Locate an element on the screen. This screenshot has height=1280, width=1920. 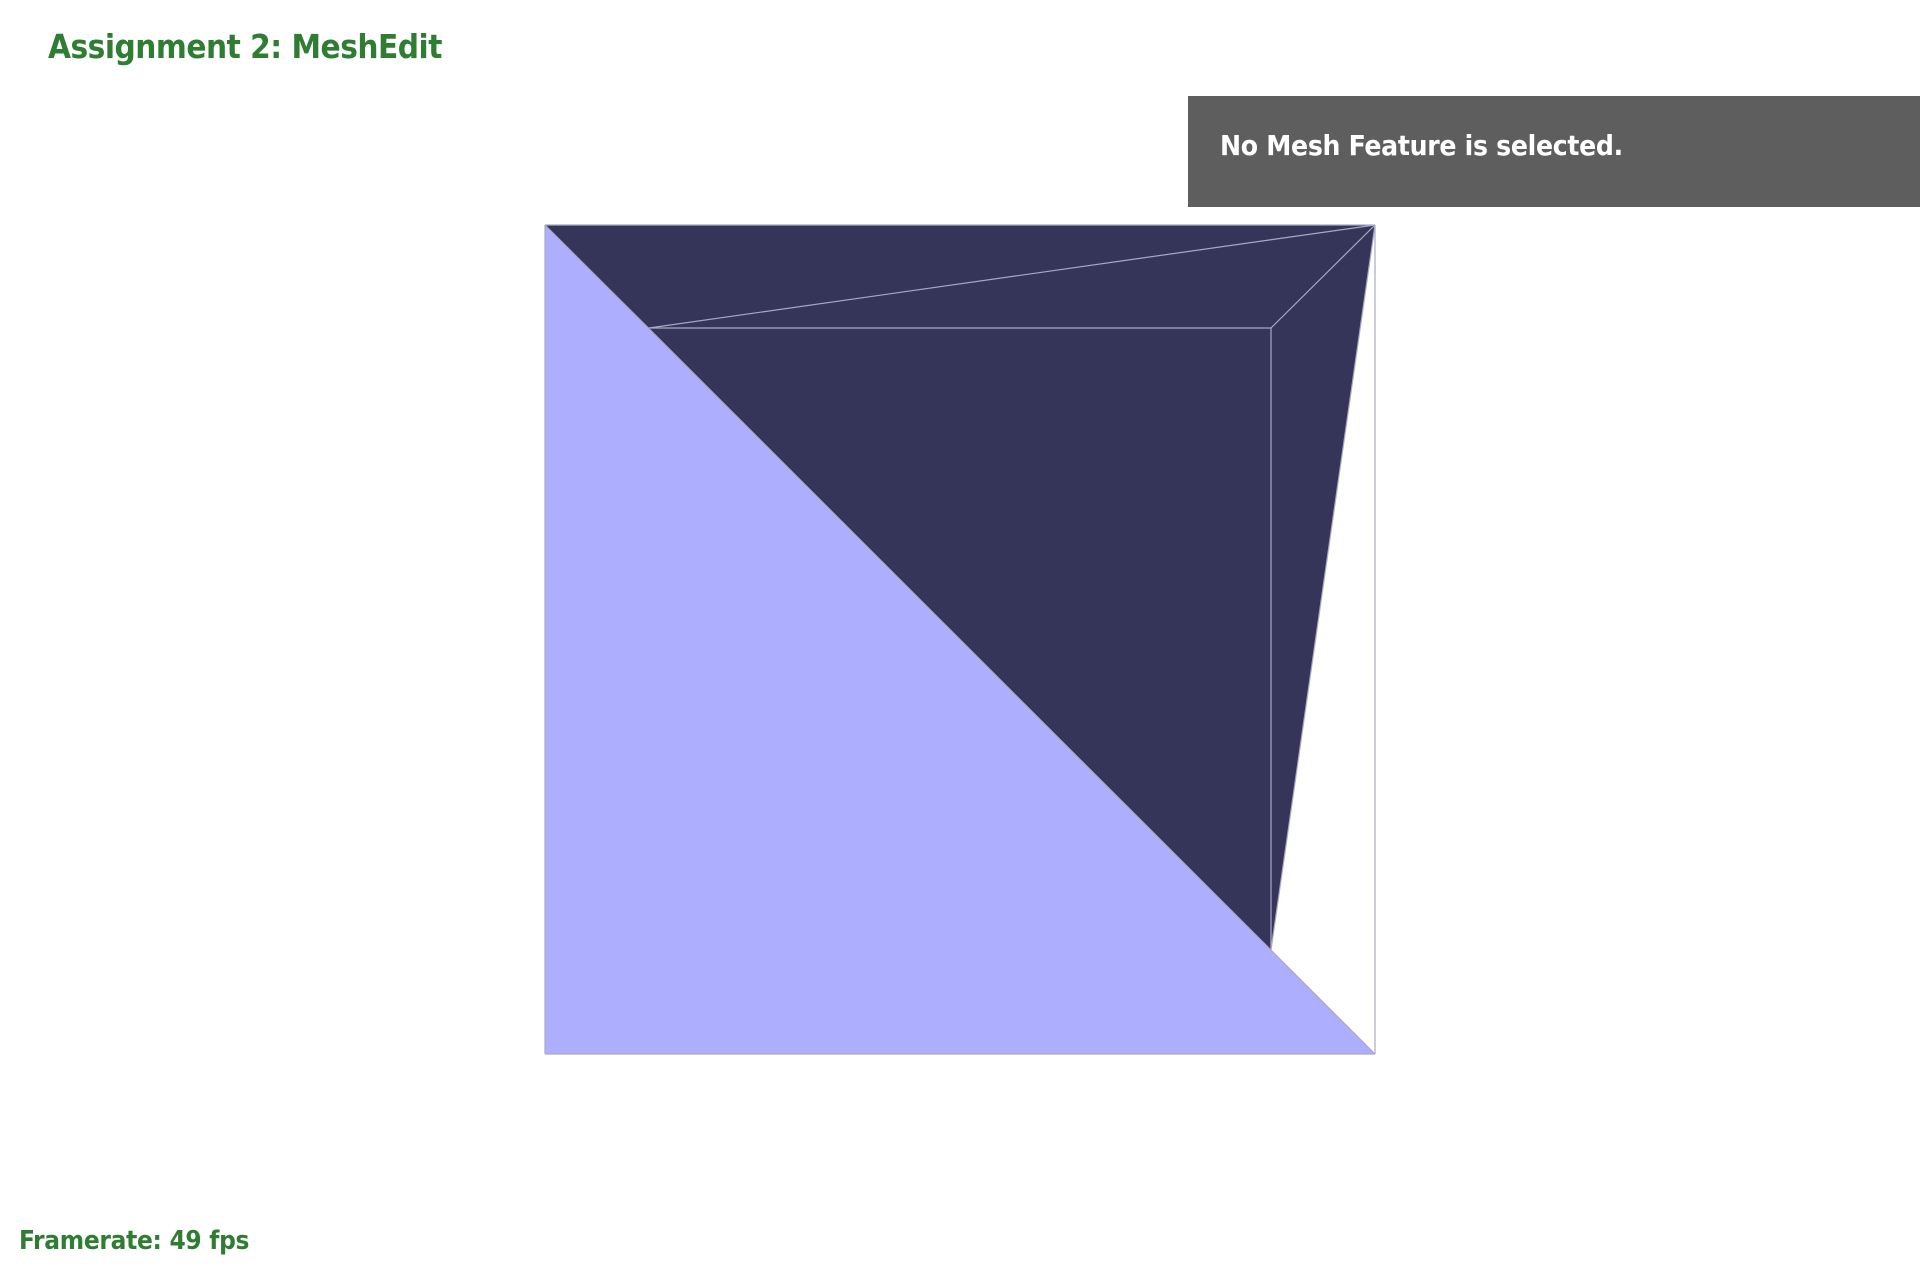
mesh-face-top is located at coordinates (960, 276).